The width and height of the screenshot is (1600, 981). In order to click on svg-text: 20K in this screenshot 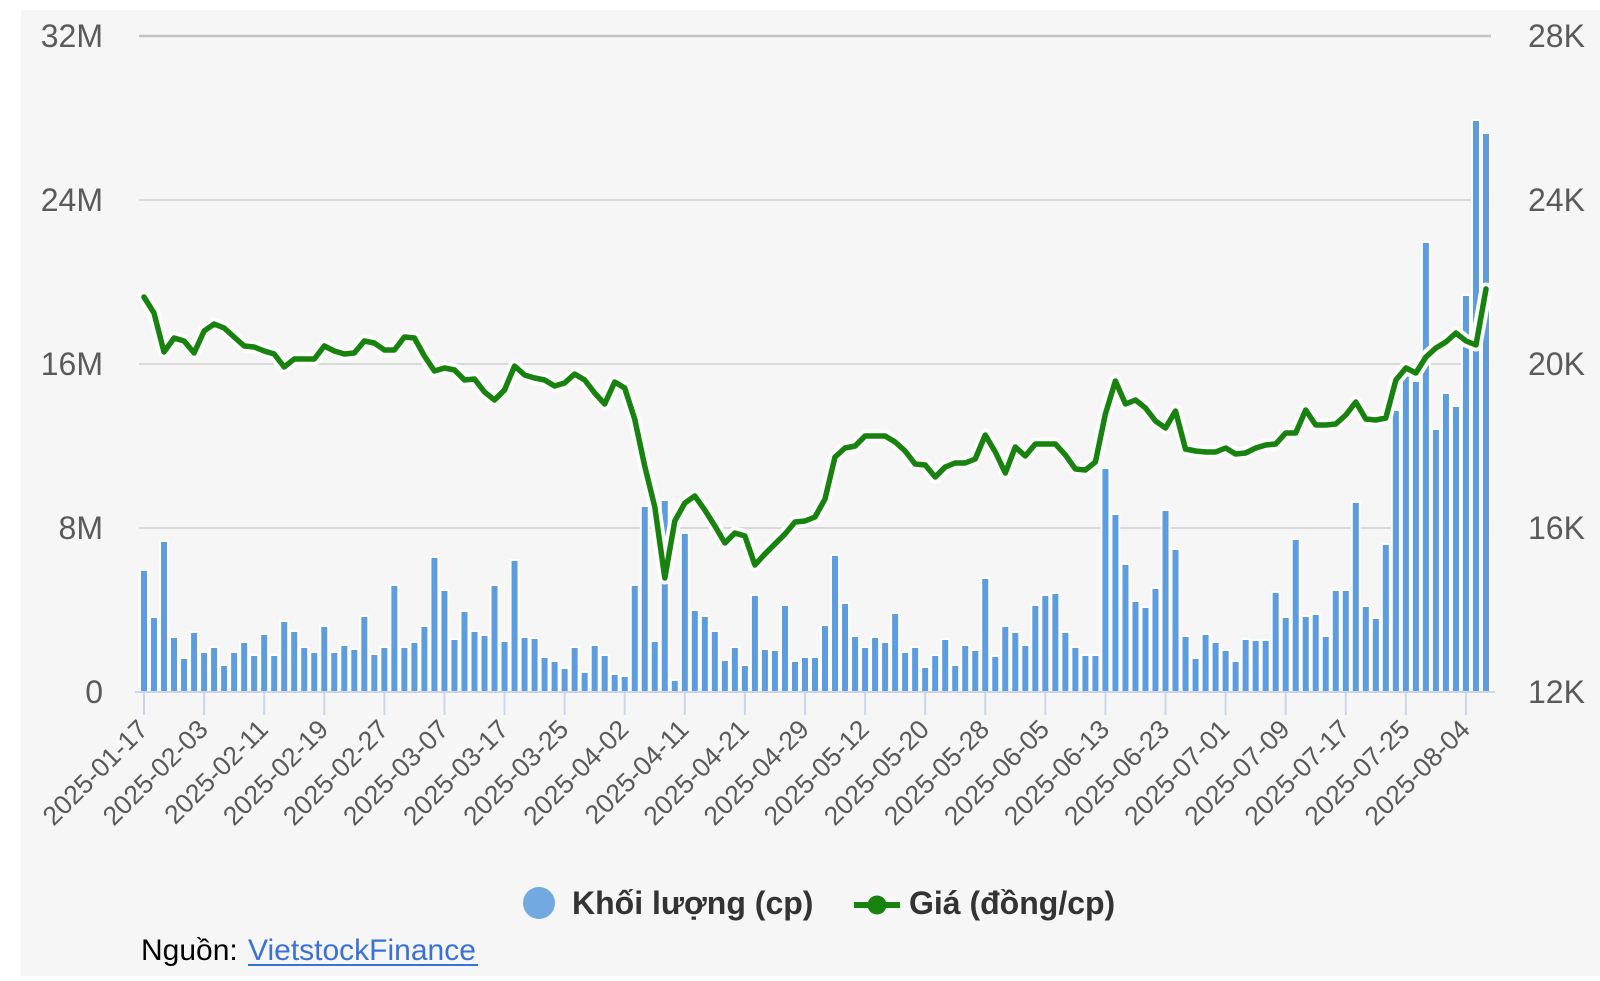, I will do `click(1556, 364)`.